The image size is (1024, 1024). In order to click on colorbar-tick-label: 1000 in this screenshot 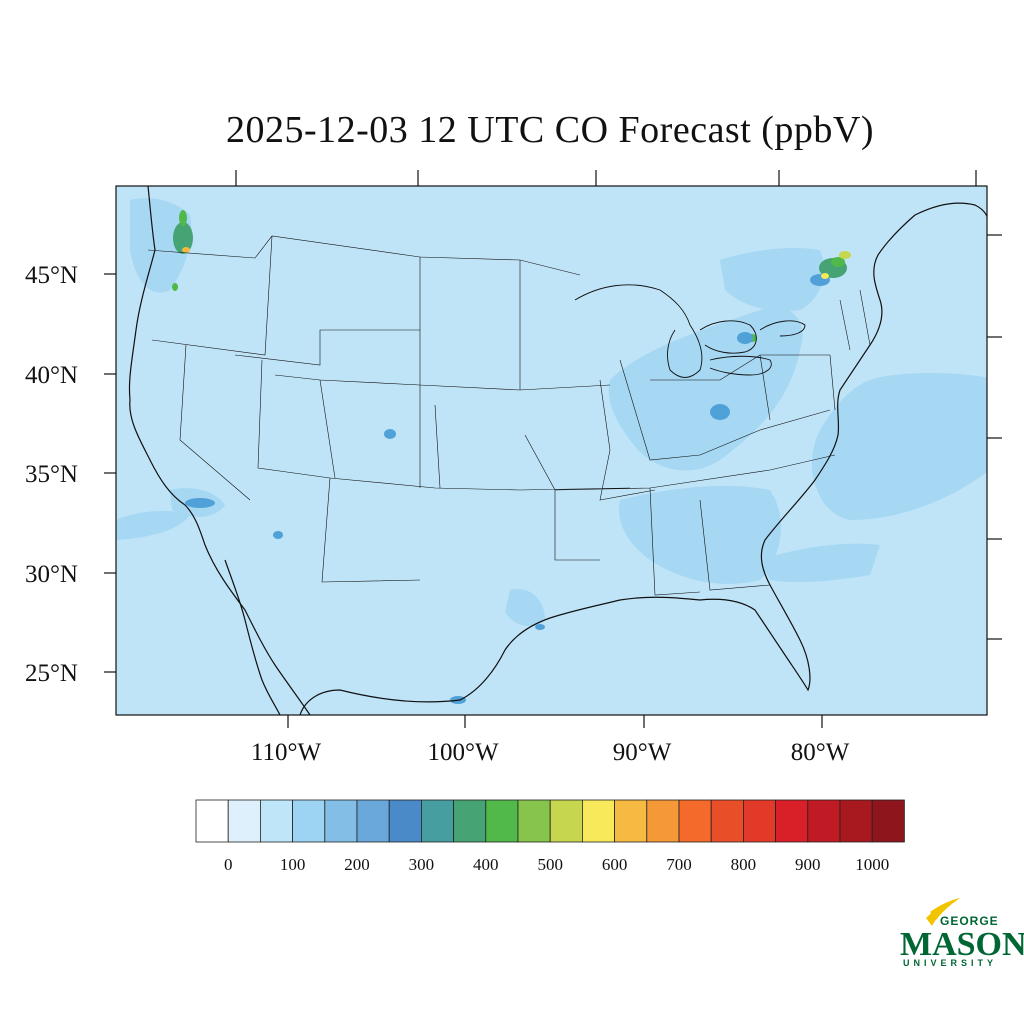, I will do `click(872, 864)`.